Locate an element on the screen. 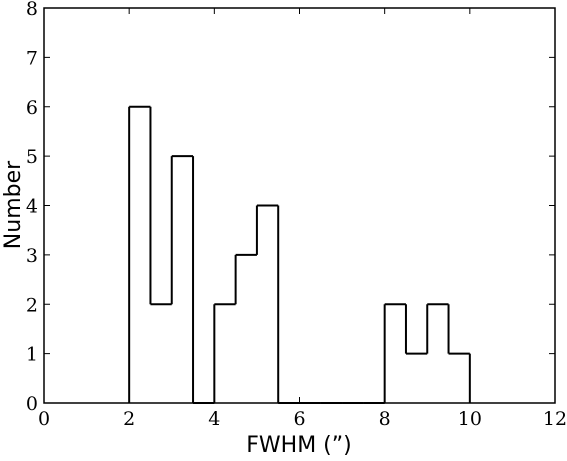 The image size is (567, 461). y-tick-label: 4 is located at coordinates (32, 207).